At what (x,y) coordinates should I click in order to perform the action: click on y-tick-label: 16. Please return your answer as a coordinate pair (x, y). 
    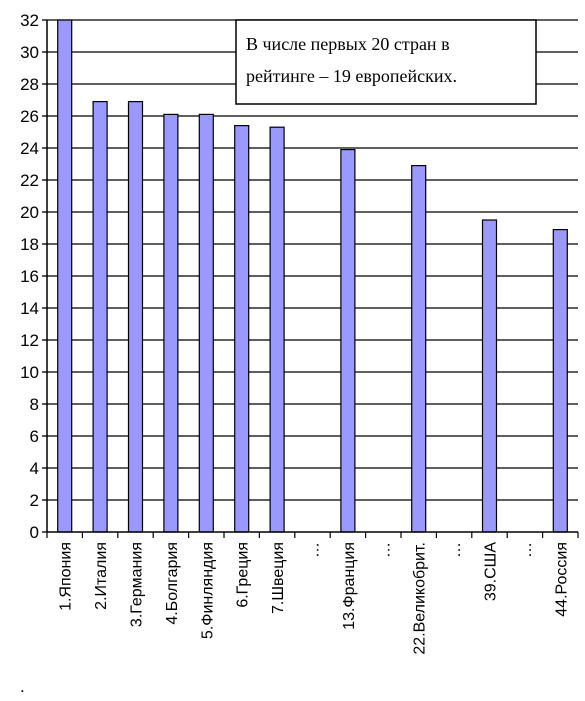
    Looking at the image, I should click on (29, 276).